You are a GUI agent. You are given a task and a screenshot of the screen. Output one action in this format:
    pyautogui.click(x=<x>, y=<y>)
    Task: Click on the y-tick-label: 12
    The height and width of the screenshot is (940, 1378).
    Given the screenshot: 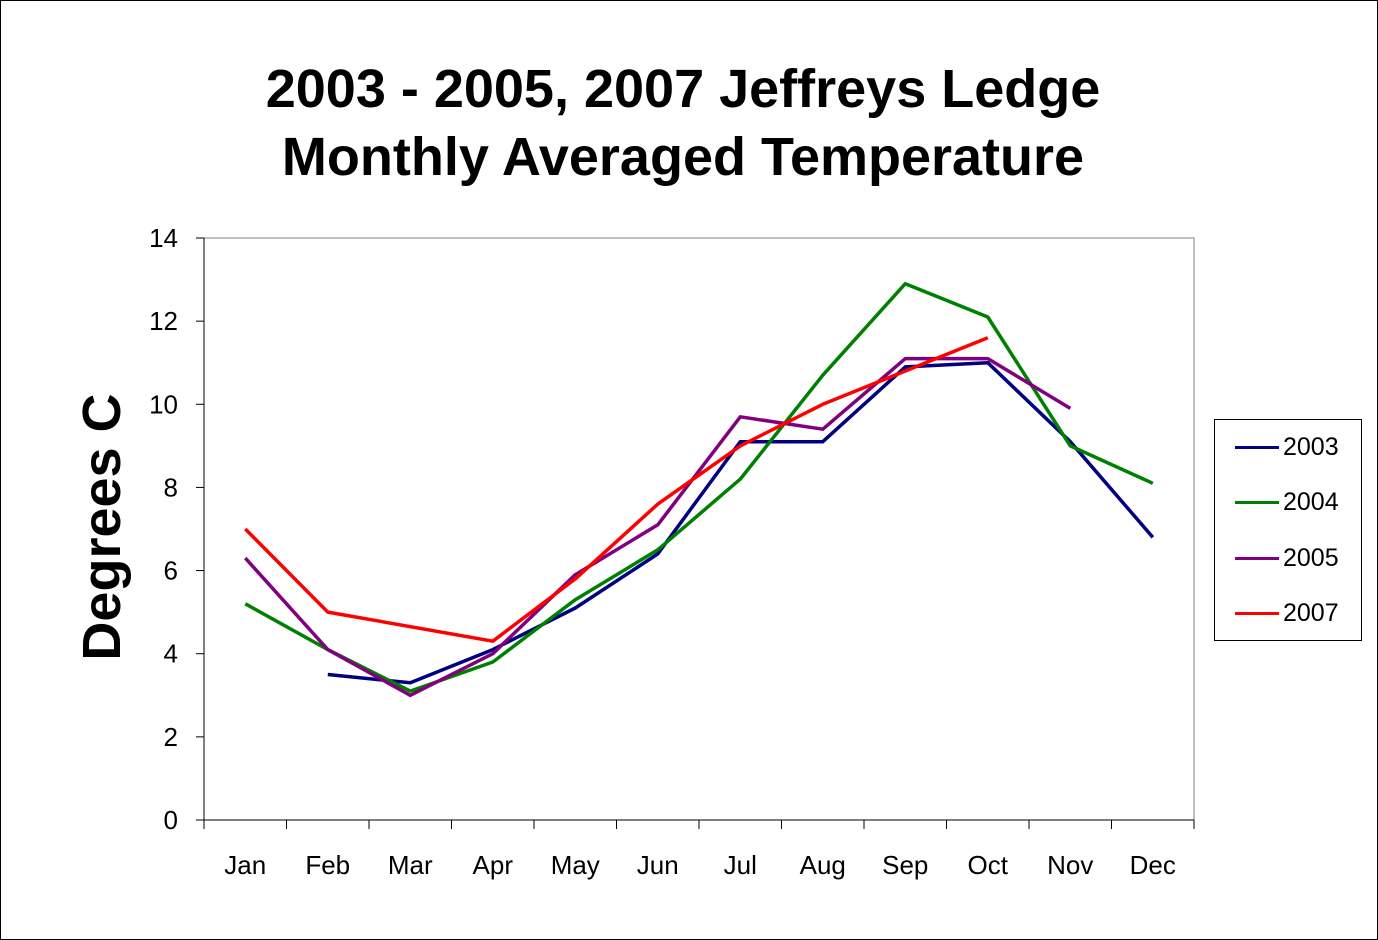 What is the action you would take?
    pyautogui.click(x=163, y=321)
    